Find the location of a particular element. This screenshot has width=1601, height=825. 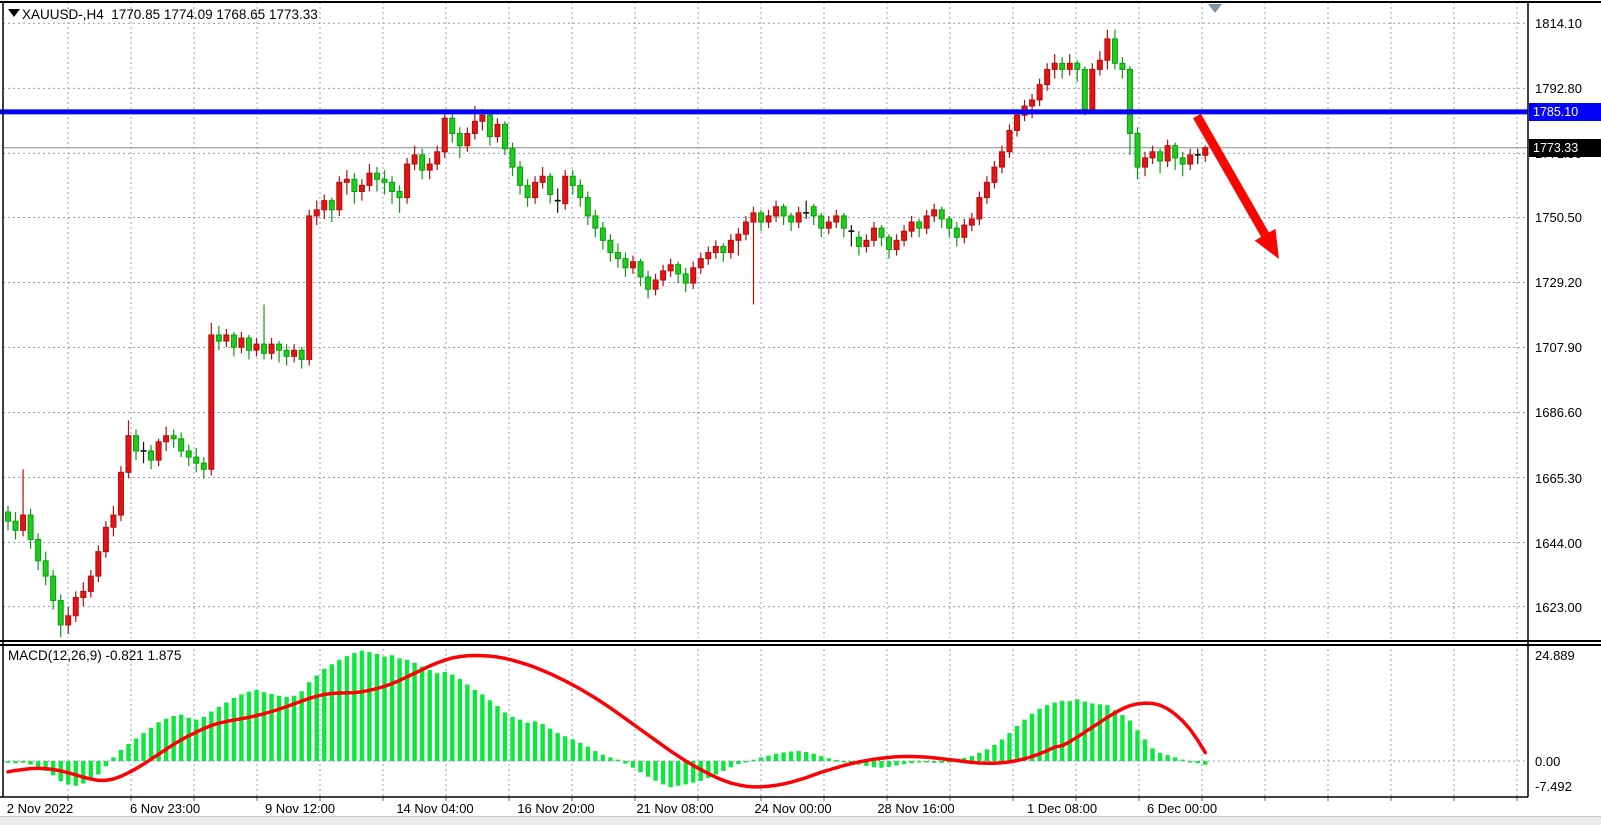

price-axis-label: 1686.60 is located at coordinates (1558, 413).